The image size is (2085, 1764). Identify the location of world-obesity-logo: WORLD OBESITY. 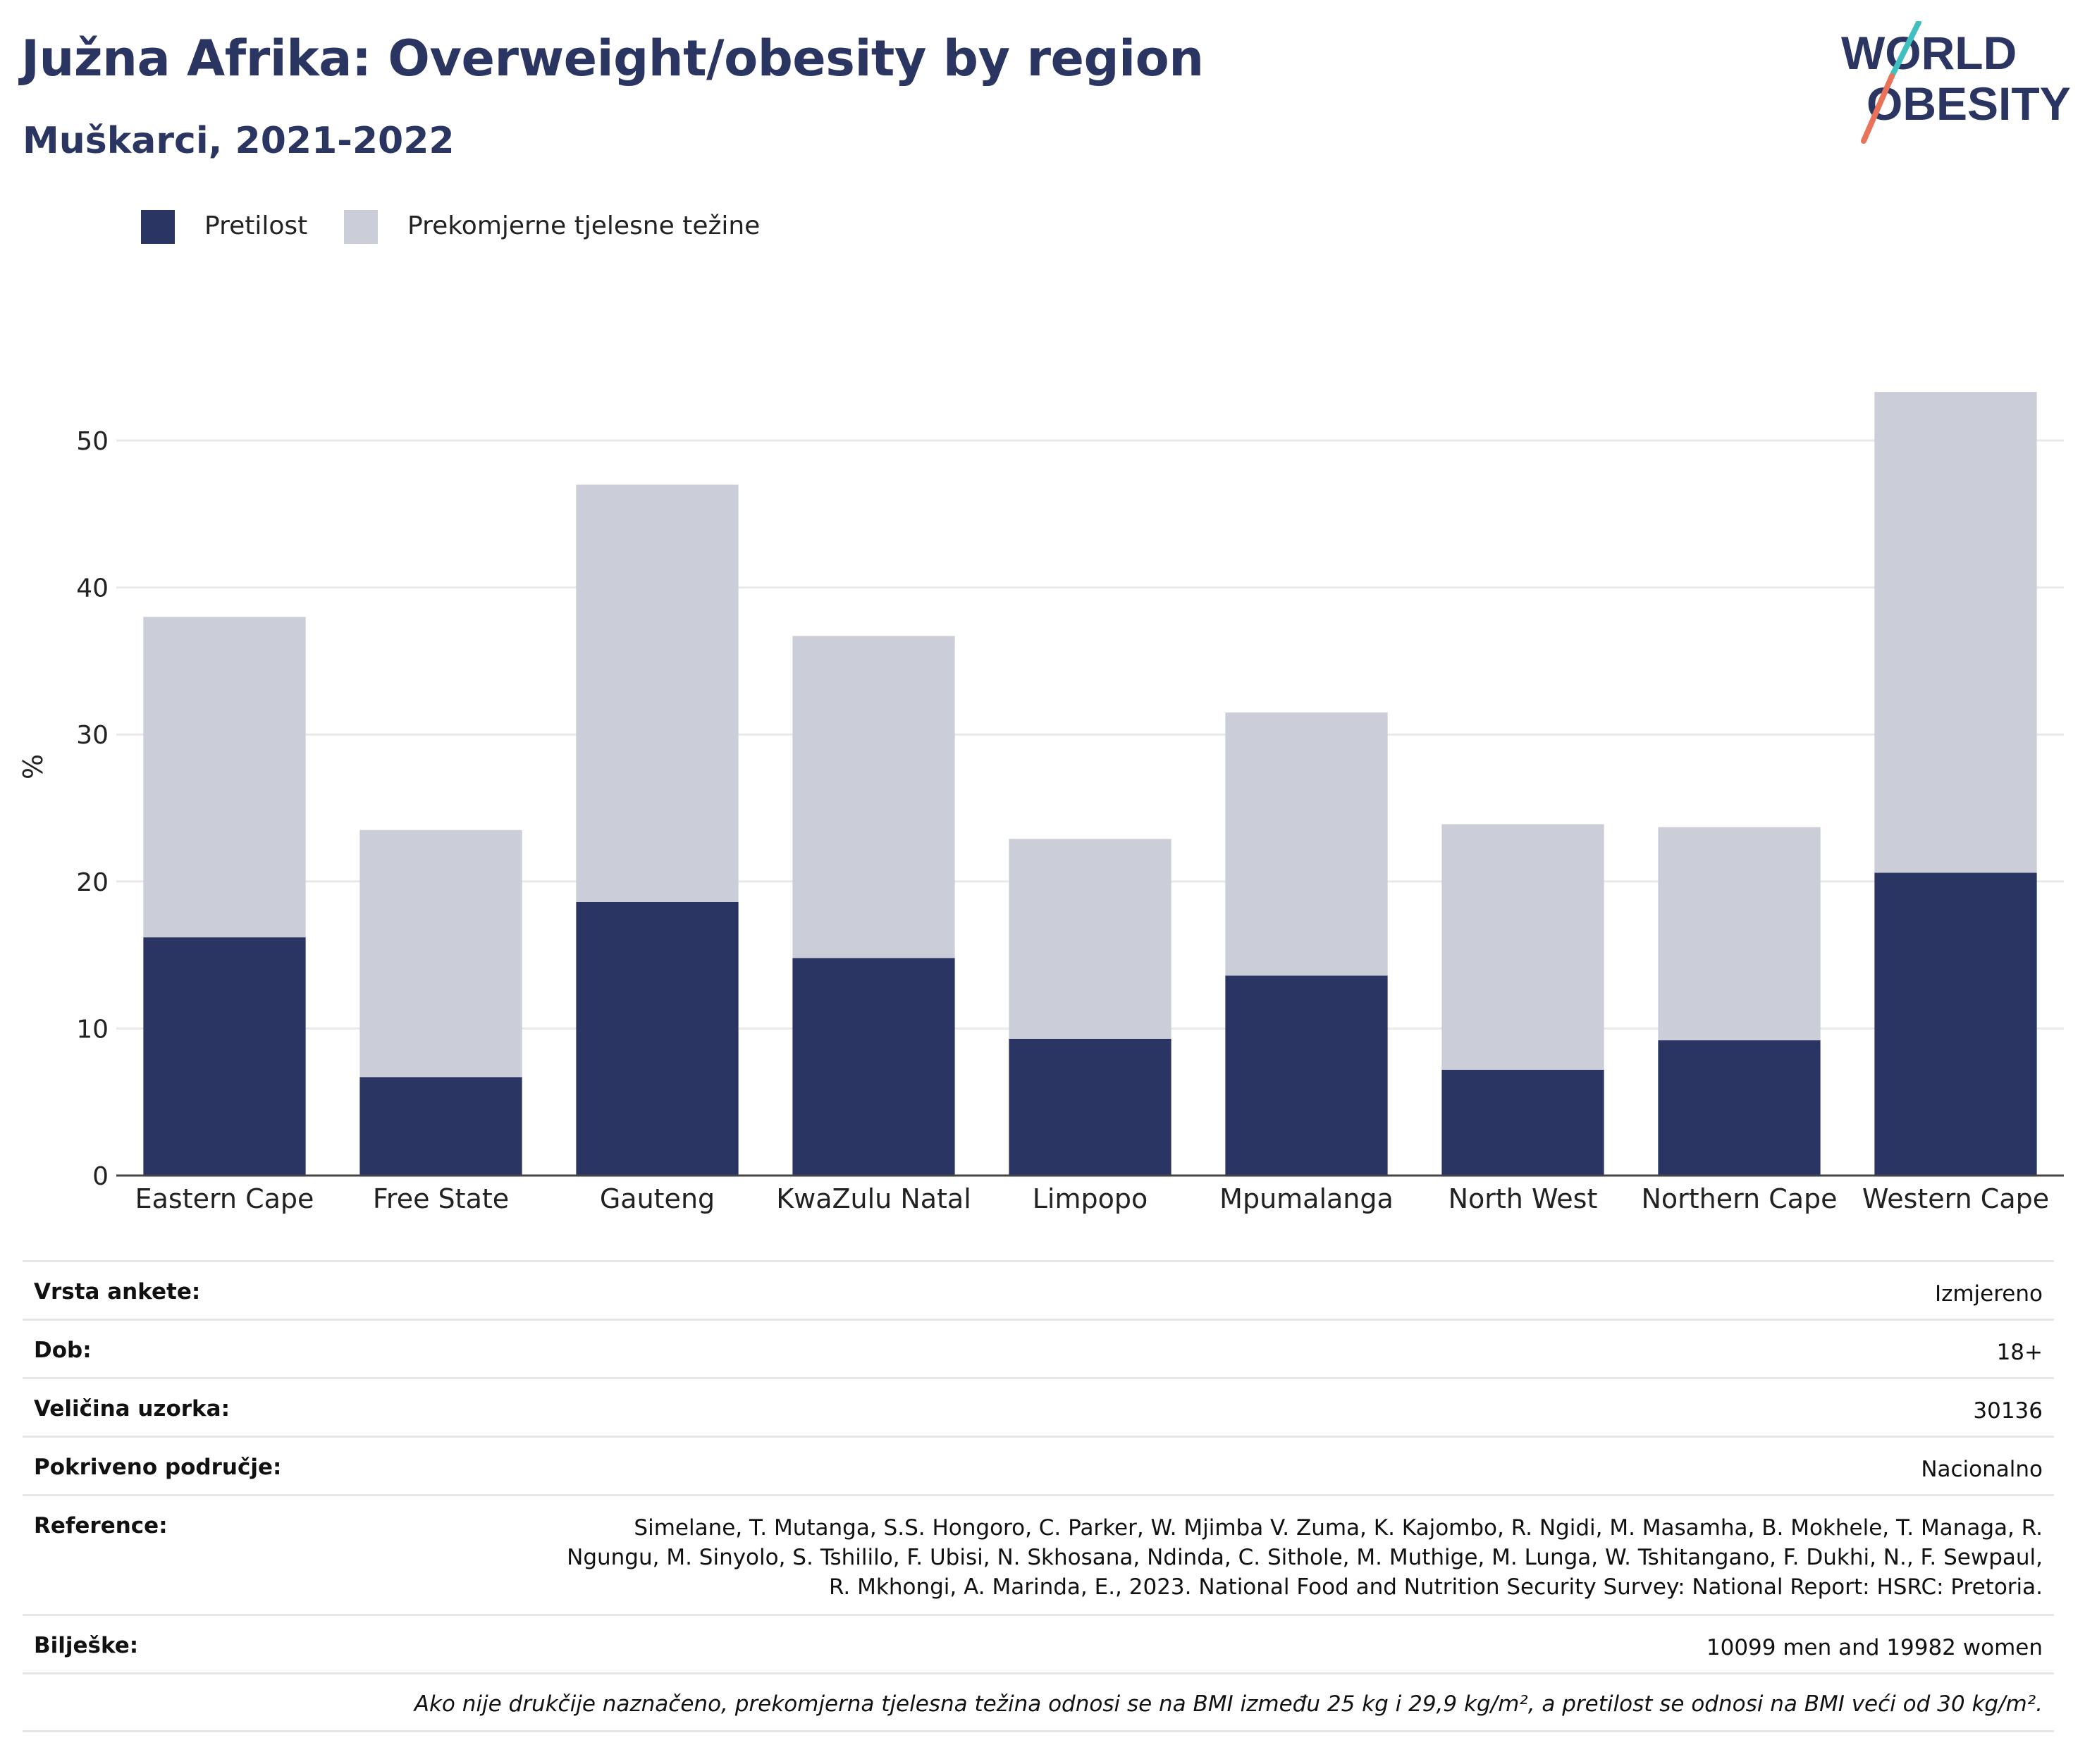
(1956, 82).